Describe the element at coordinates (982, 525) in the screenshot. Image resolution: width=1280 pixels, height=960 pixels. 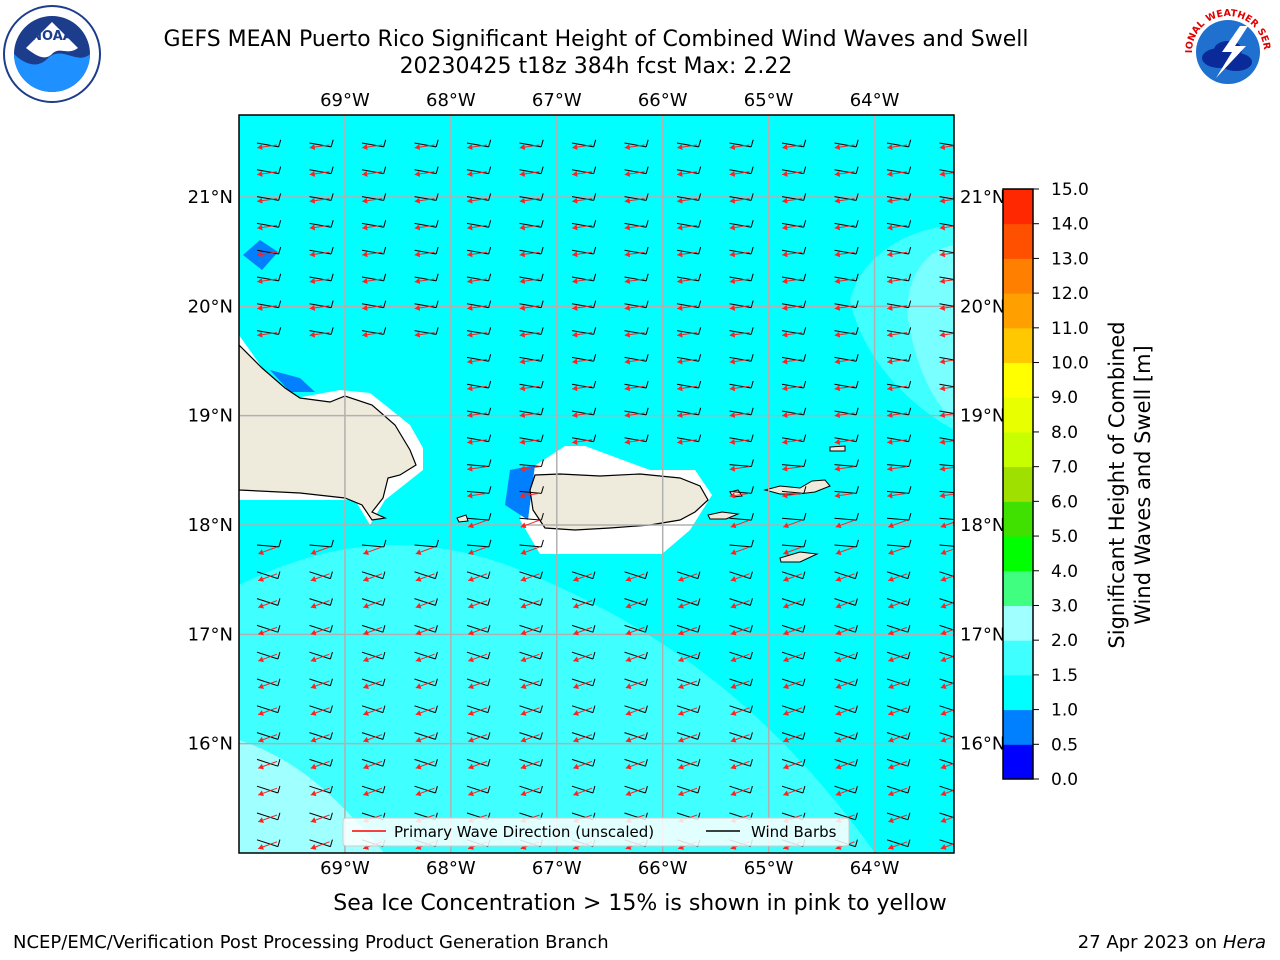
I see `lat-tick-label: 18°N` at that location.